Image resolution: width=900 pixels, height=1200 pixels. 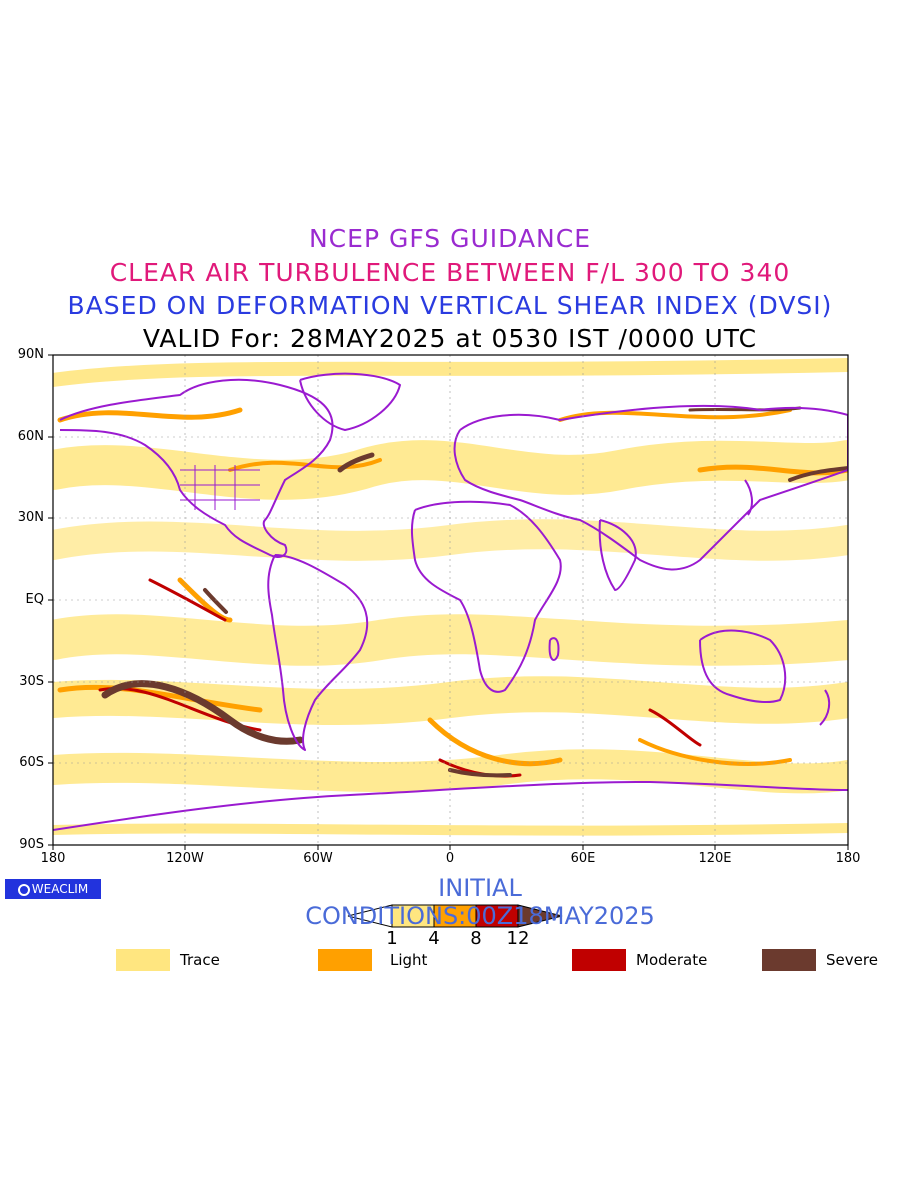 What do you see at coordinates (23, 890) in the screenshot?
I see `weaclim-circle-icon` at bounding box center [23, 890].